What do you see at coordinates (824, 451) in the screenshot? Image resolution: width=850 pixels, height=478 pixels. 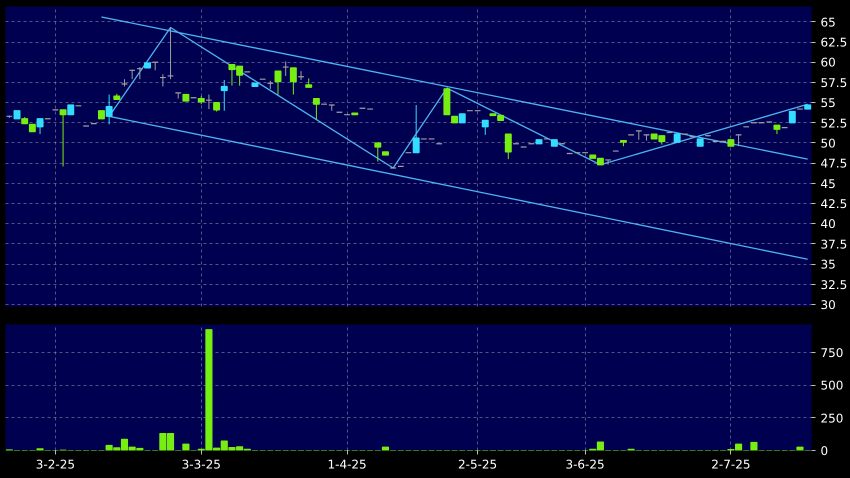 I see `y-tick-label: 0` at bounding box center [824, 451].